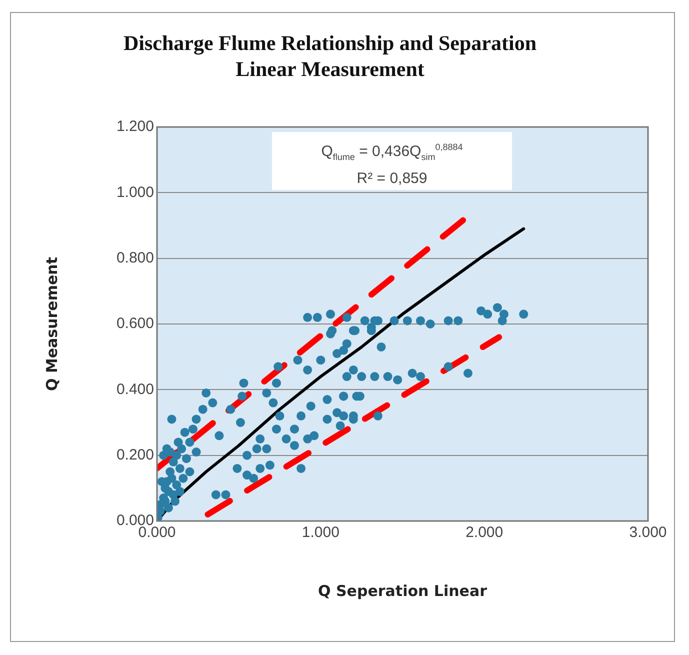 This screenshot has height=655, width=689. What do you see at coordinates (392, 179) in the screenshot?
I see `annotation: R² = 0,859` at bounding box center [392, 179].